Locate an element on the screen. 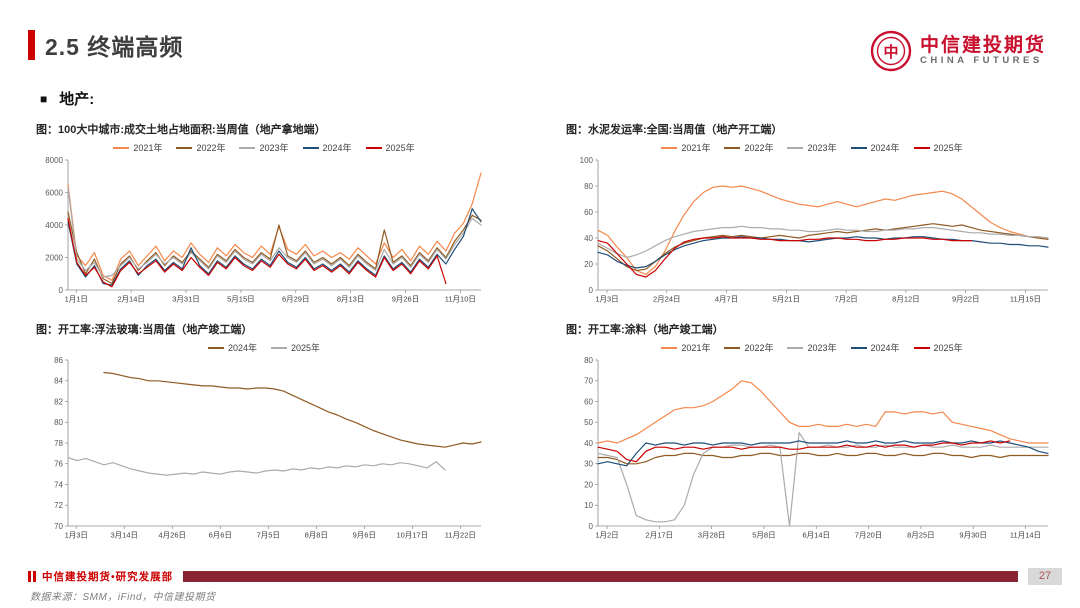  svg-text: 4000 is located at coordinates (54, 225).